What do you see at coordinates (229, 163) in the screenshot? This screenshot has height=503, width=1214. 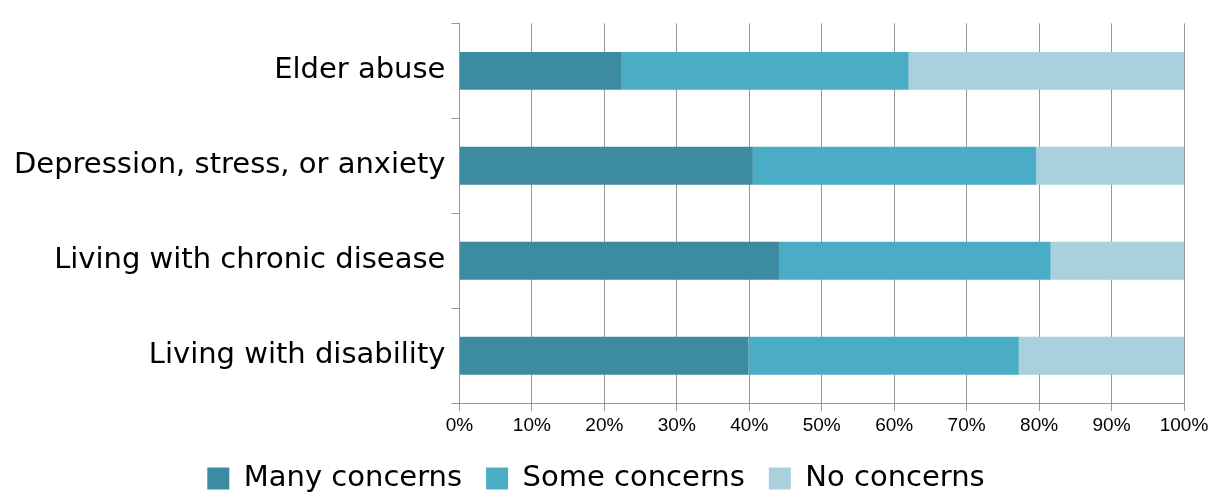 I see `y-tick-label: Depression, stress, or anxiety` at bounding box center [229, 163].